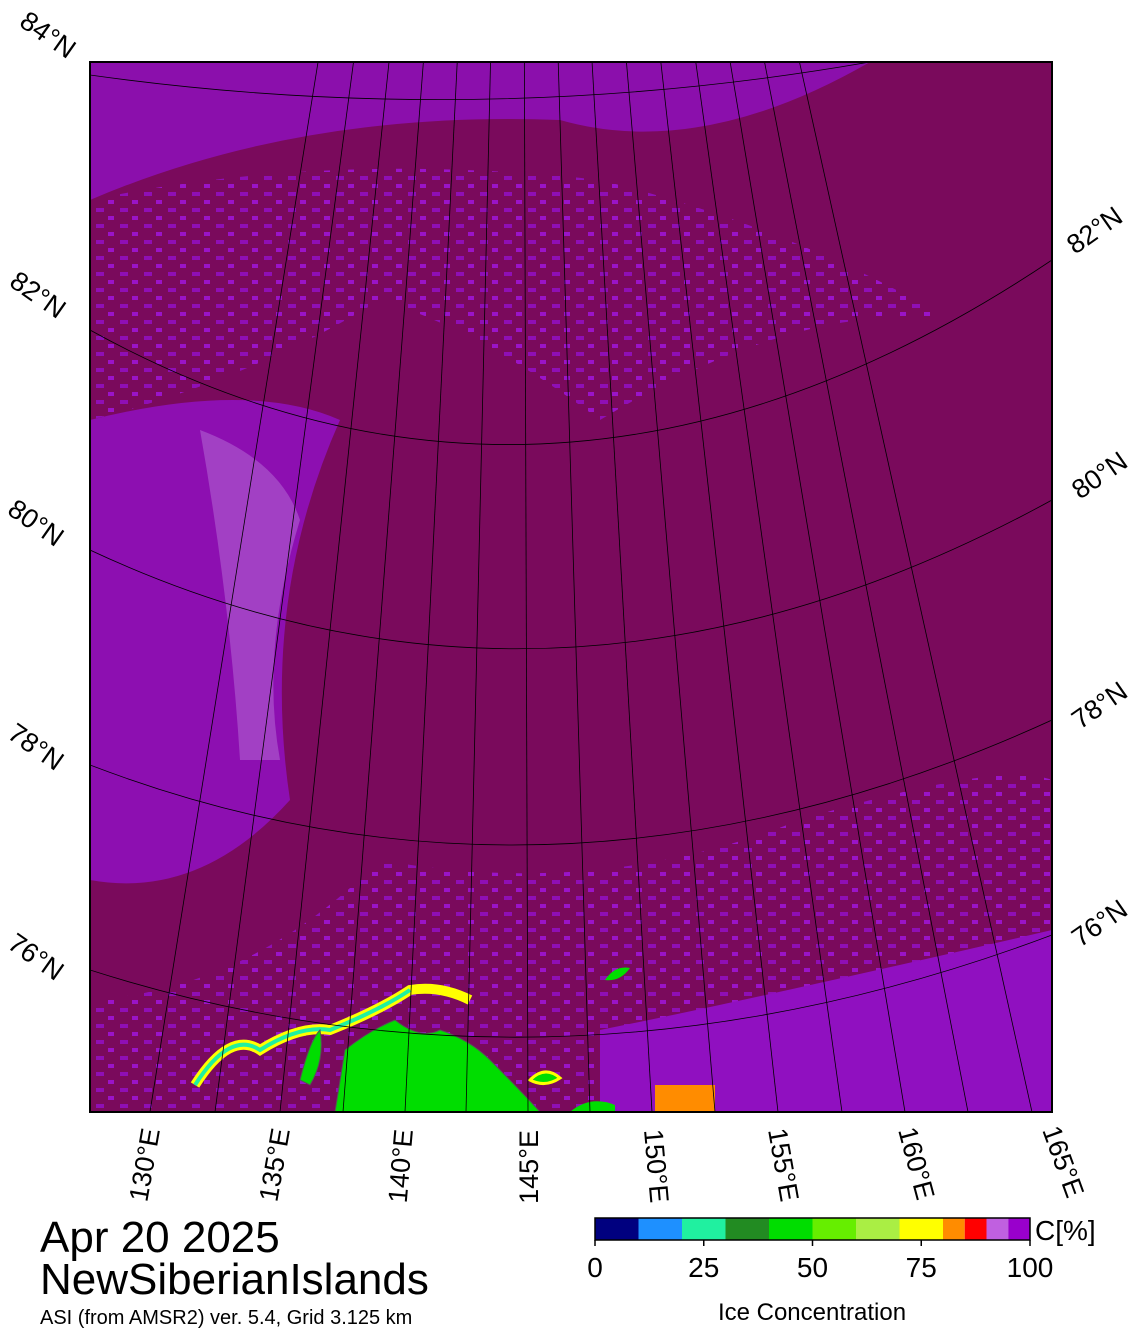  I want to click on lat-label: 84°N, so click(48, 34).